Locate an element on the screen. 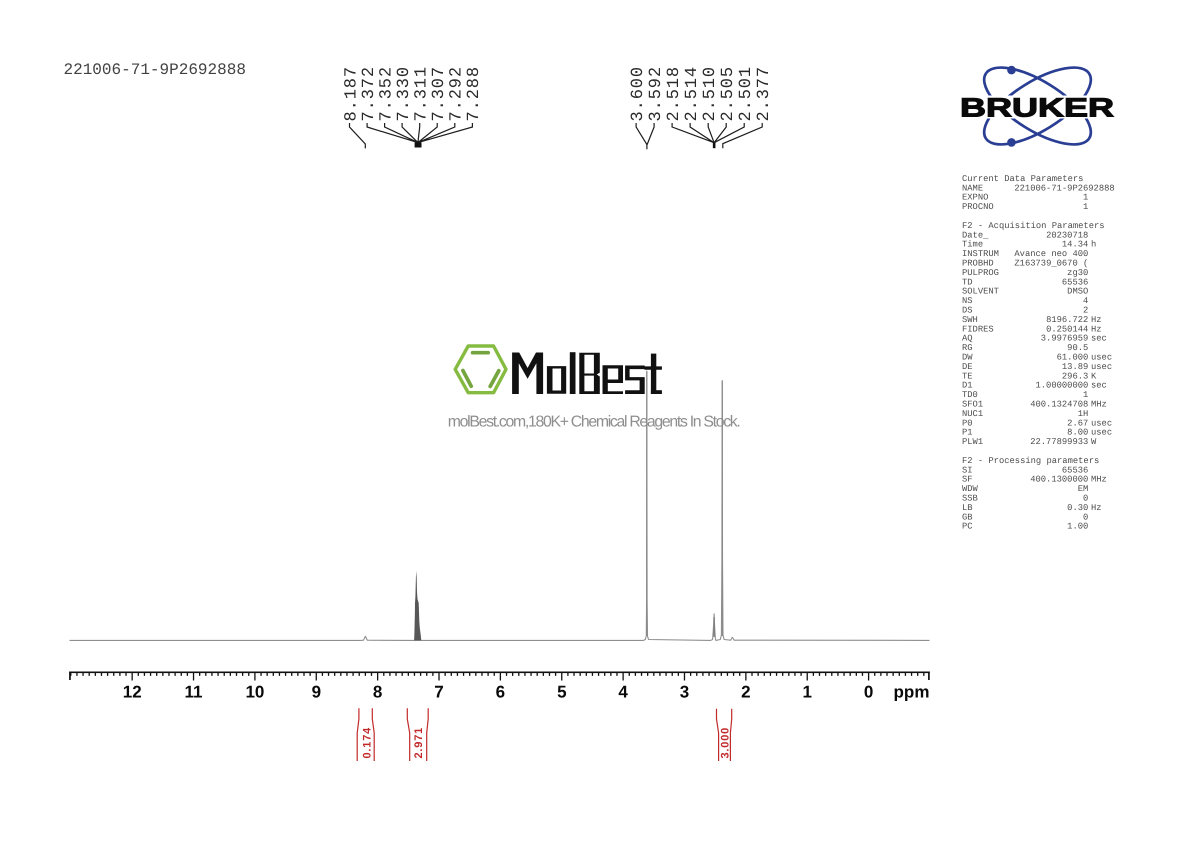 The width and height of the screenshot is (1190, 847). svg-text: NUC1 is located at coordinates (972, 414).